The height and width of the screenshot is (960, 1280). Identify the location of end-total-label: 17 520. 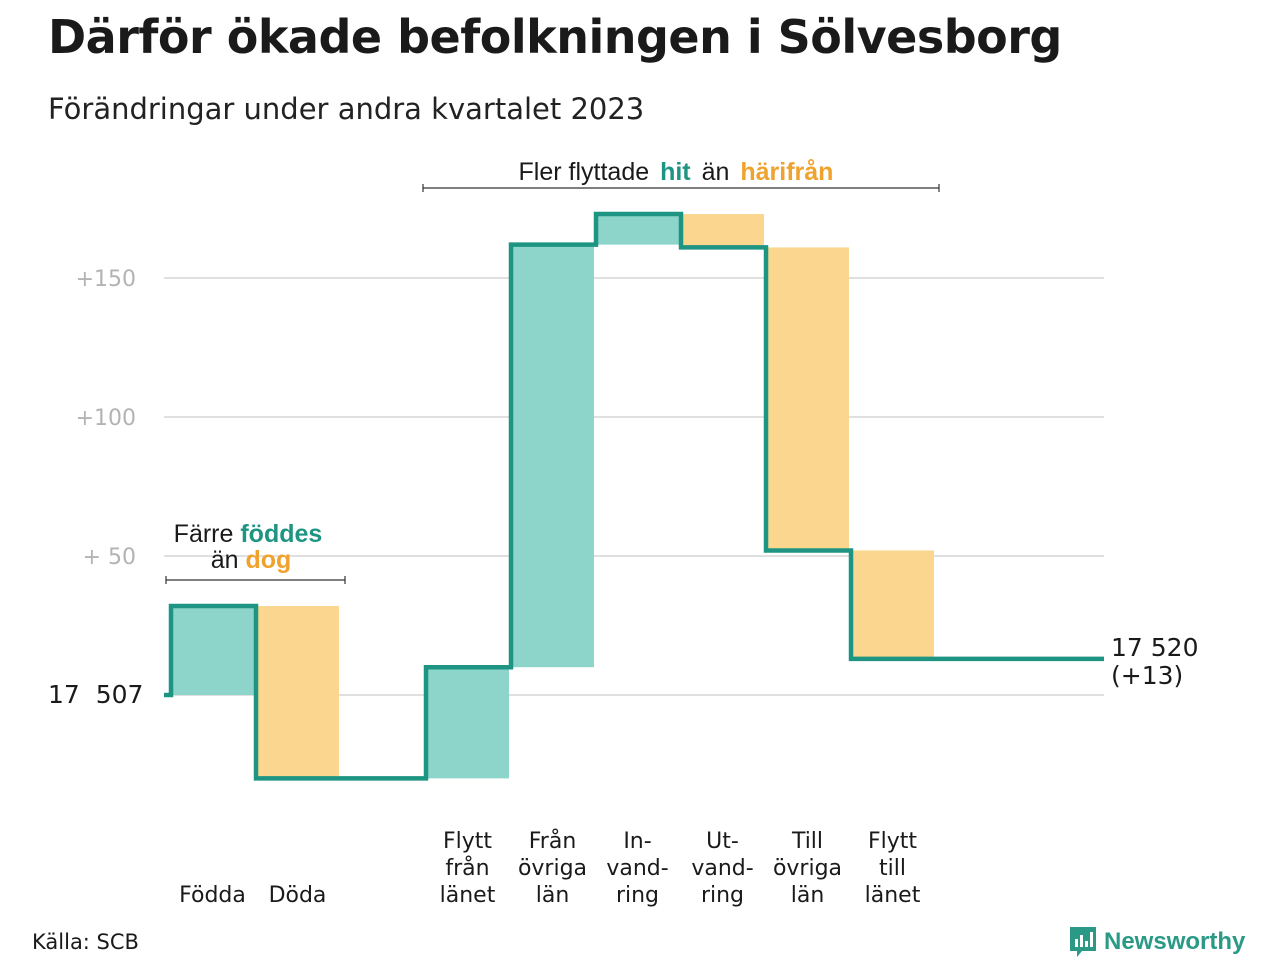
(1154, 647).